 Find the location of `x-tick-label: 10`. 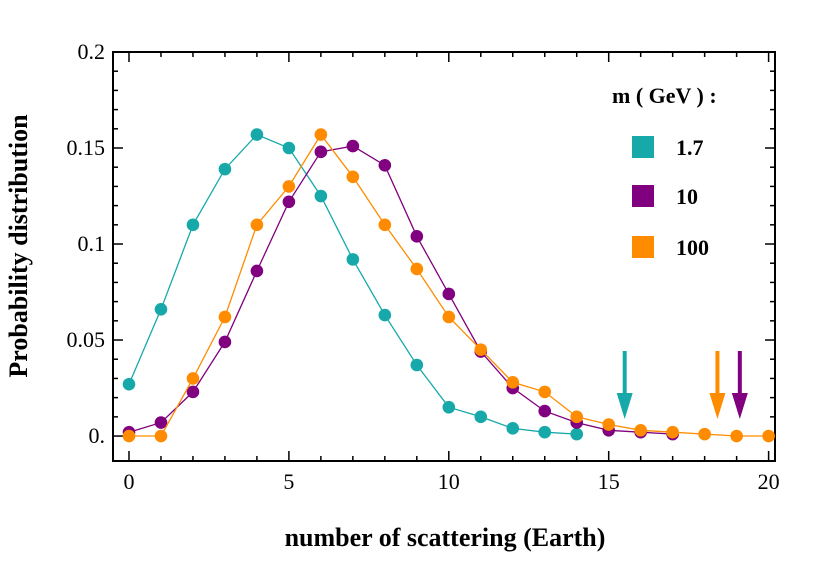

x-tick-label: 10 is located at coordinates (449, 481).